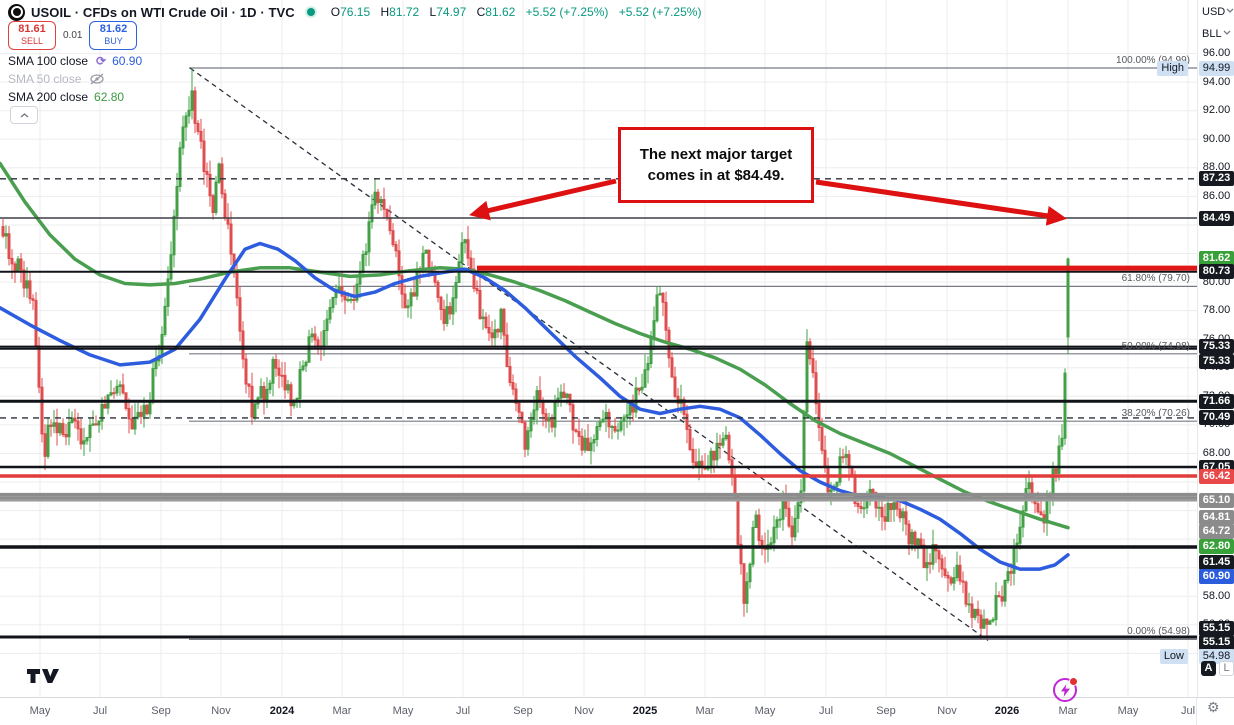 Image resolution: width=1234 pixels, height=725 pixels. What do you see at coordinates (1216, 531) in the screenshot?
I see `axis-price-badge: 64.72` at bounding box center [1216, 531].